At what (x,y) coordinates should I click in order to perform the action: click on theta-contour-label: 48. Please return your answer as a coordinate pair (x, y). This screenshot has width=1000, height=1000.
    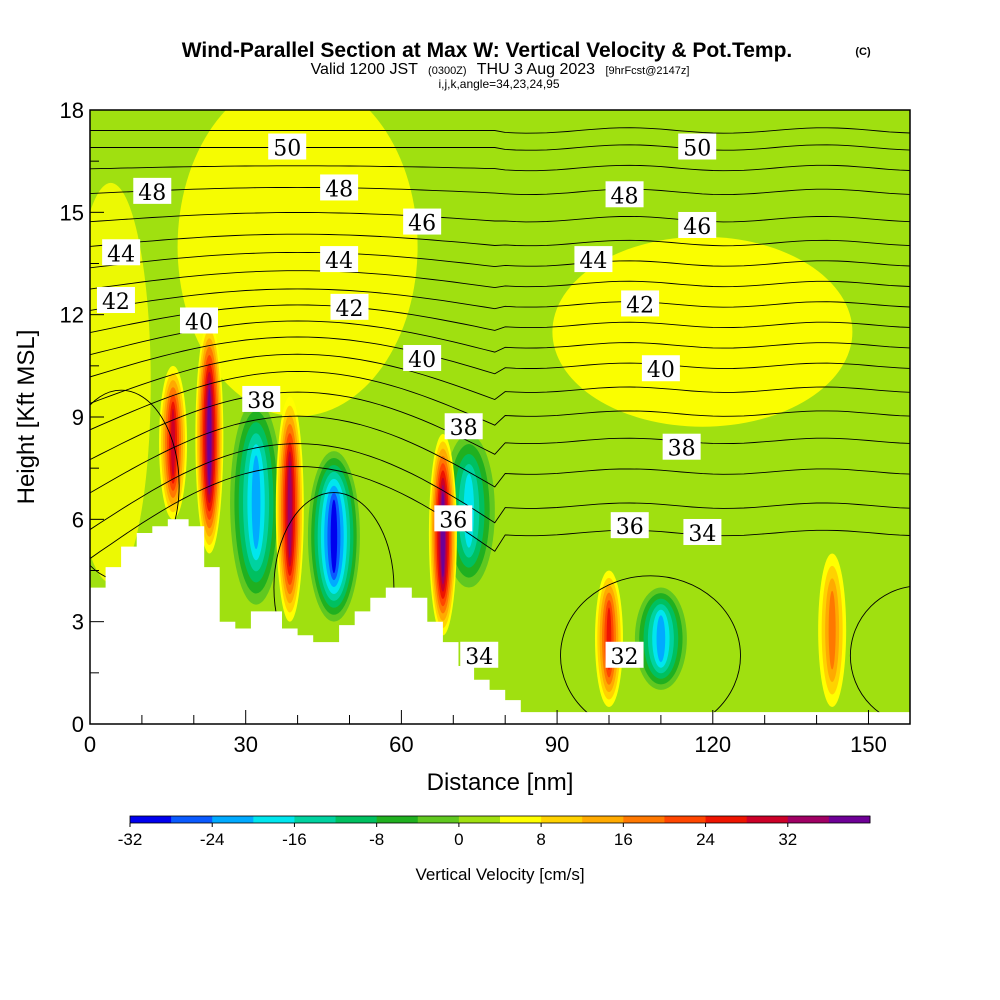
    Looking at the image, I should click on (152, 191).